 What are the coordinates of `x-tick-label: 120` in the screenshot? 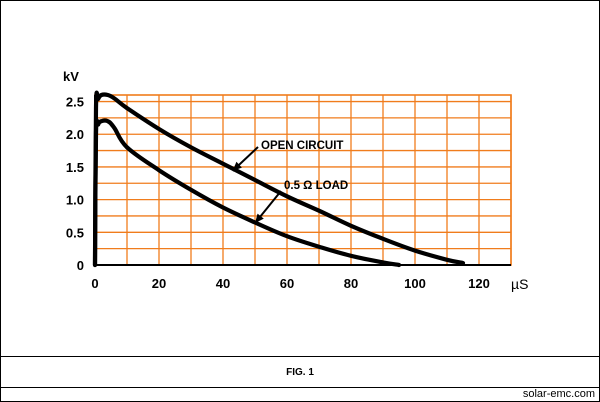 It's located at (479, 283).